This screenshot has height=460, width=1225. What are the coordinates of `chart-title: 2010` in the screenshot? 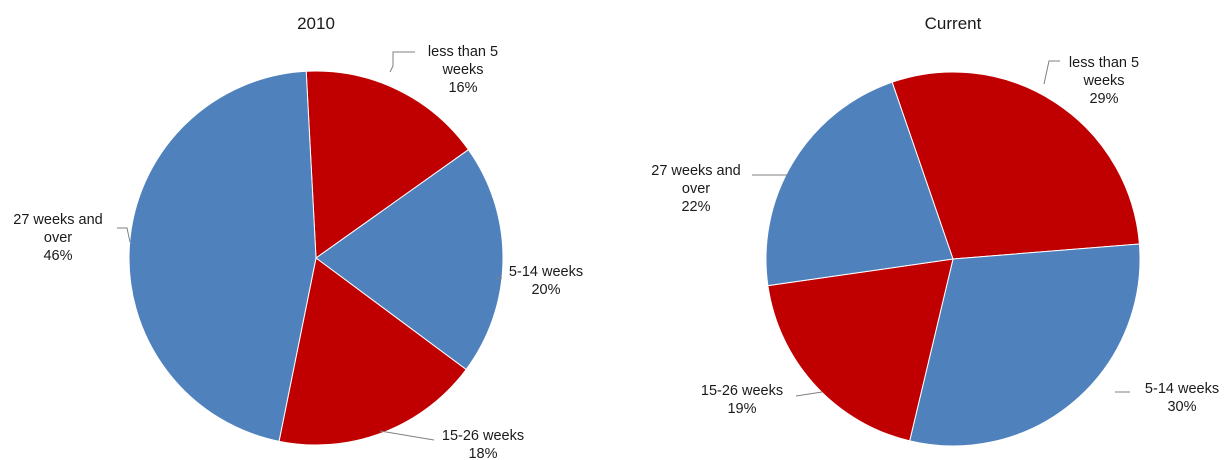 It's located at (316, 23).